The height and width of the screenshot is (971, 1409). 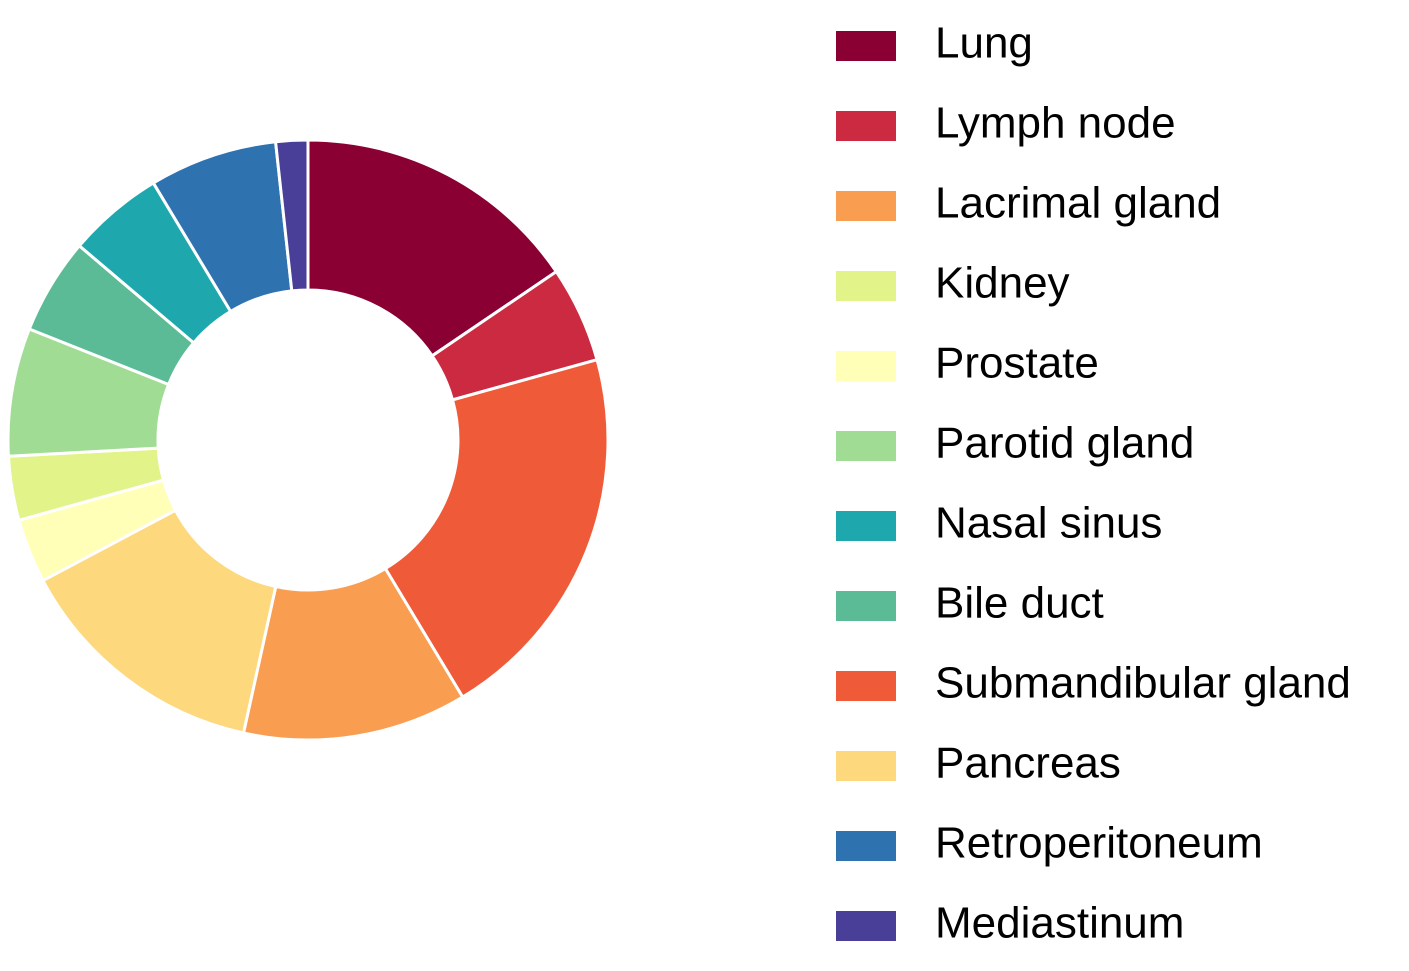 I want to click on legend-label: Nasal sinus, so click(x=1048, y=523).